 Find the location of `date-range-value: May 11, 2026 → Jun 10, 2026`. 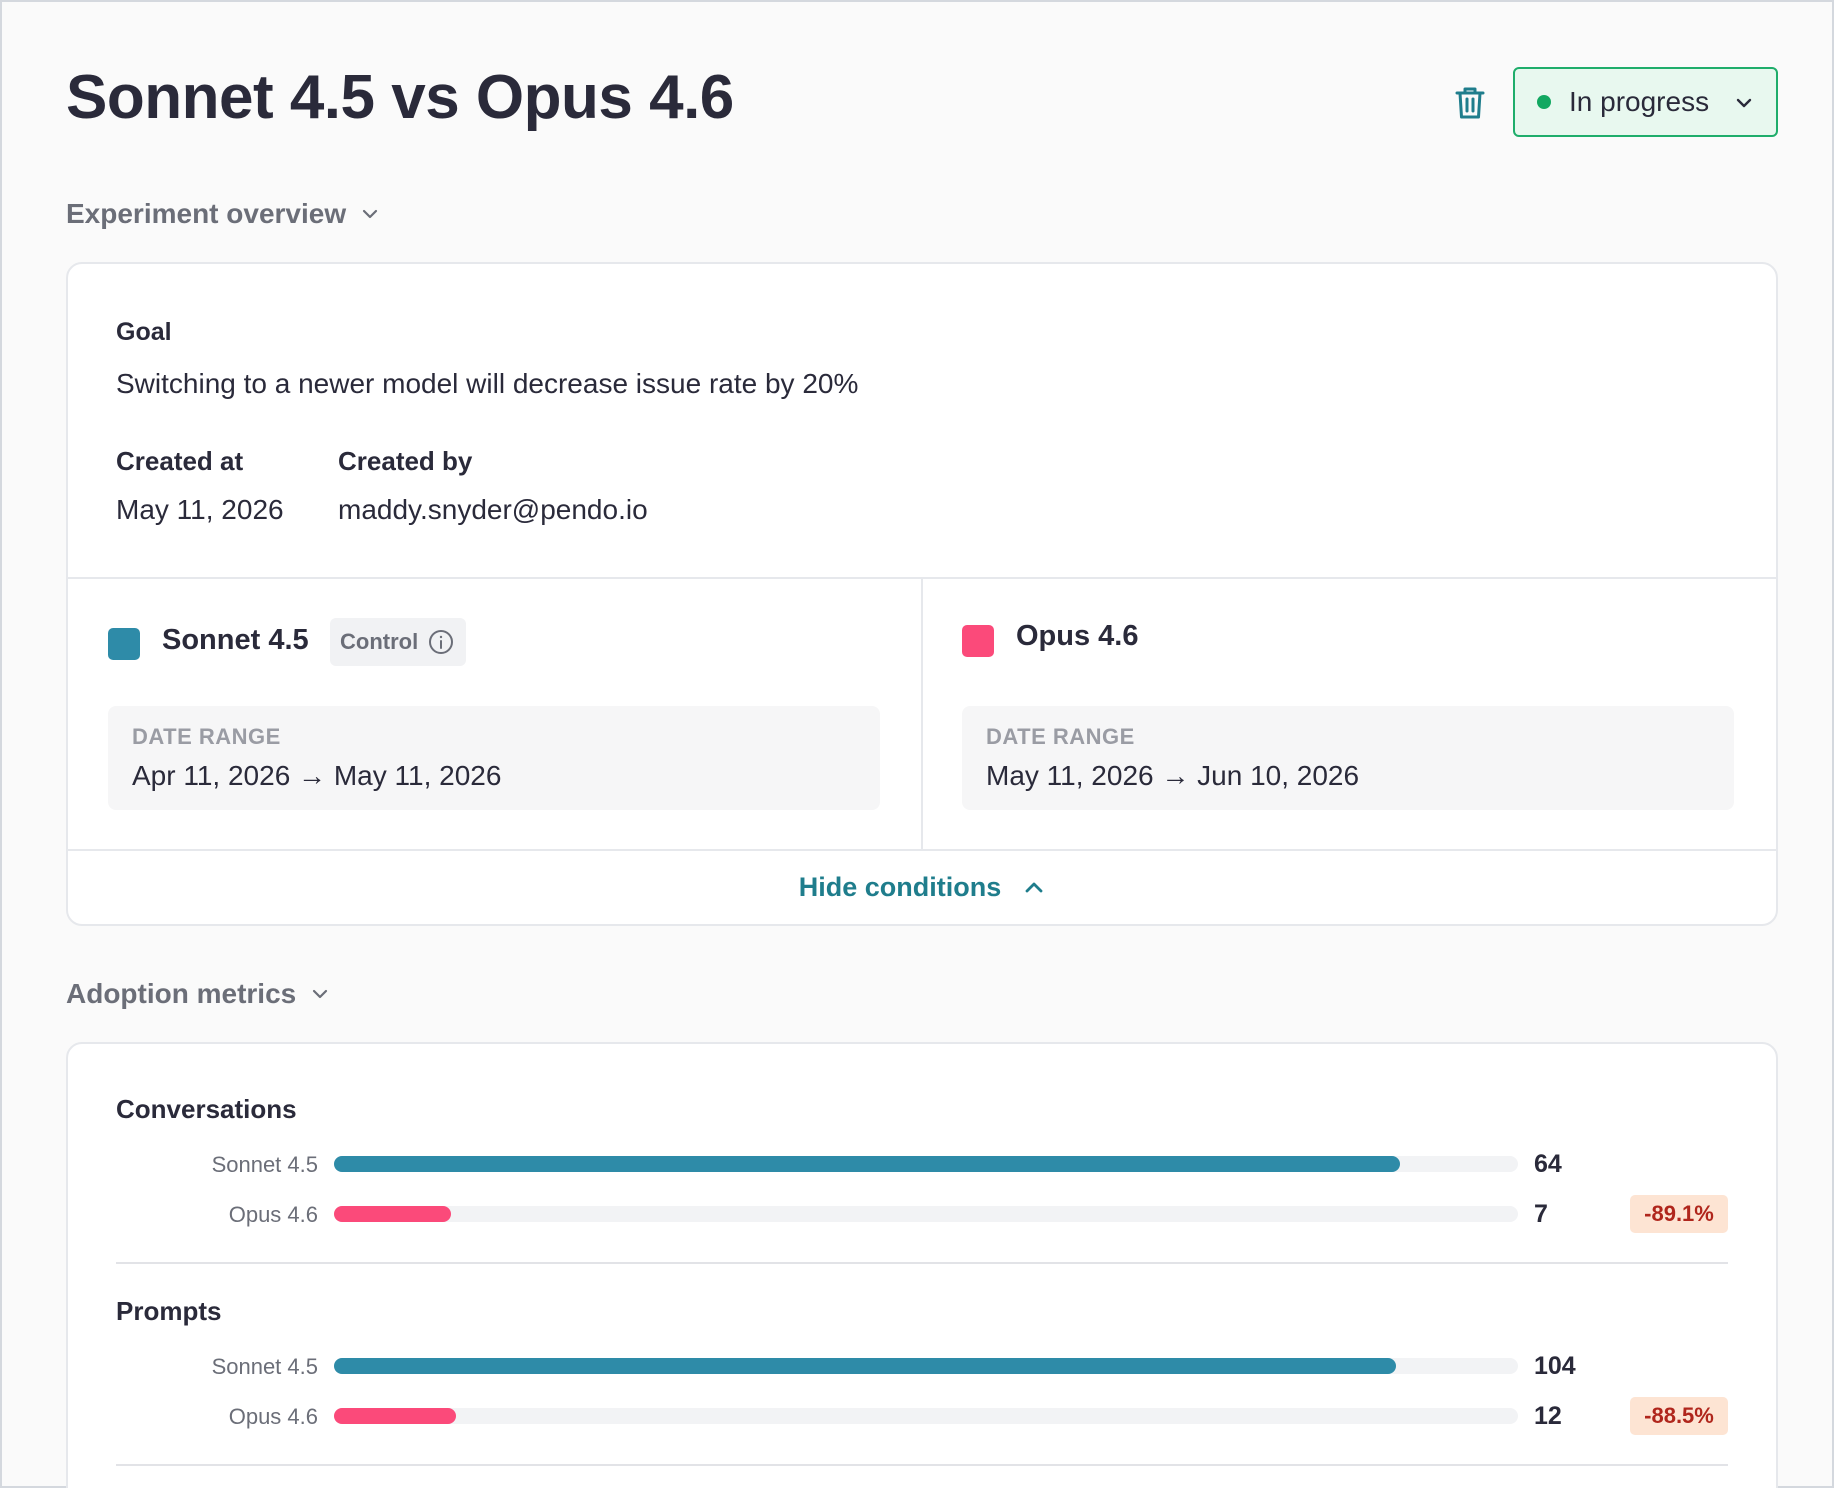

date-range-value: May 11, 2026 → Jun 10, 2026 is located at coordinates (1173, 775).